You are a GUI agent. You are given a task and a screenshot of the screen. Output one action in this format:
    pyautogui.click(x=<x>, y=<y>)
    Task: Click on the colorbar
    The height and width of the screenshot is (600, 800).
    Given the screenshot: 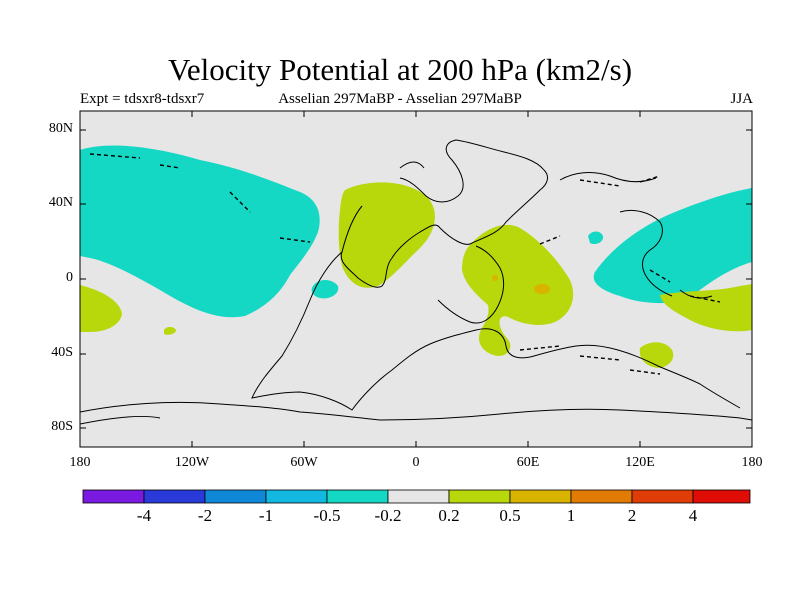 What is the action you would take?
    pyautogui.click(x=416, y=496)
    